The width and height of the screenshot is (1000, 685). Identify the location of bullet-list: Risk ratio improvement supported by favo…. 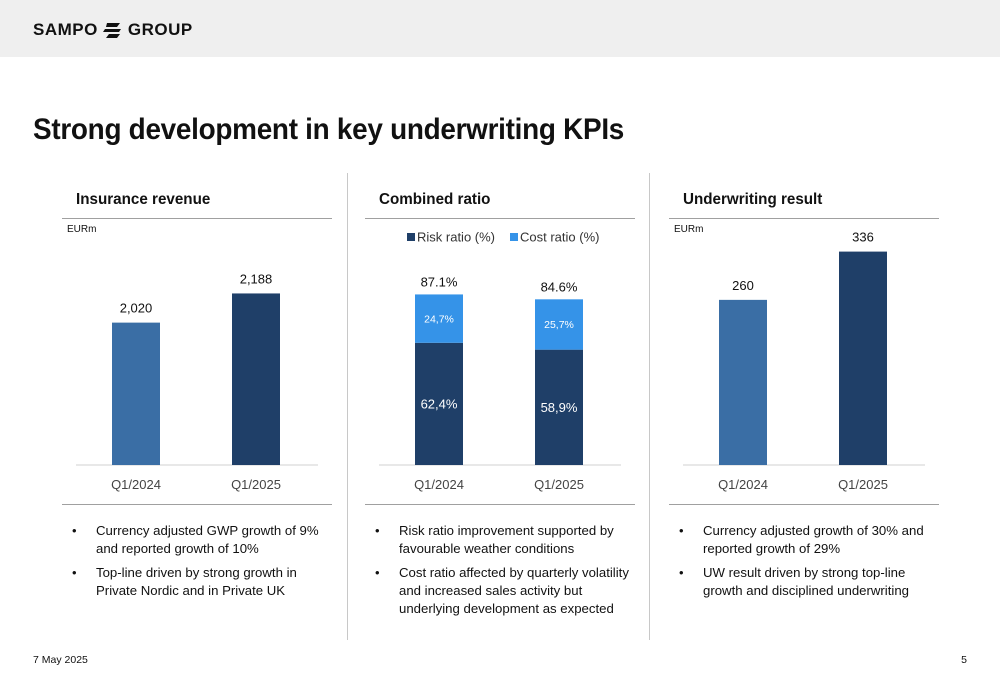
(504, 573).